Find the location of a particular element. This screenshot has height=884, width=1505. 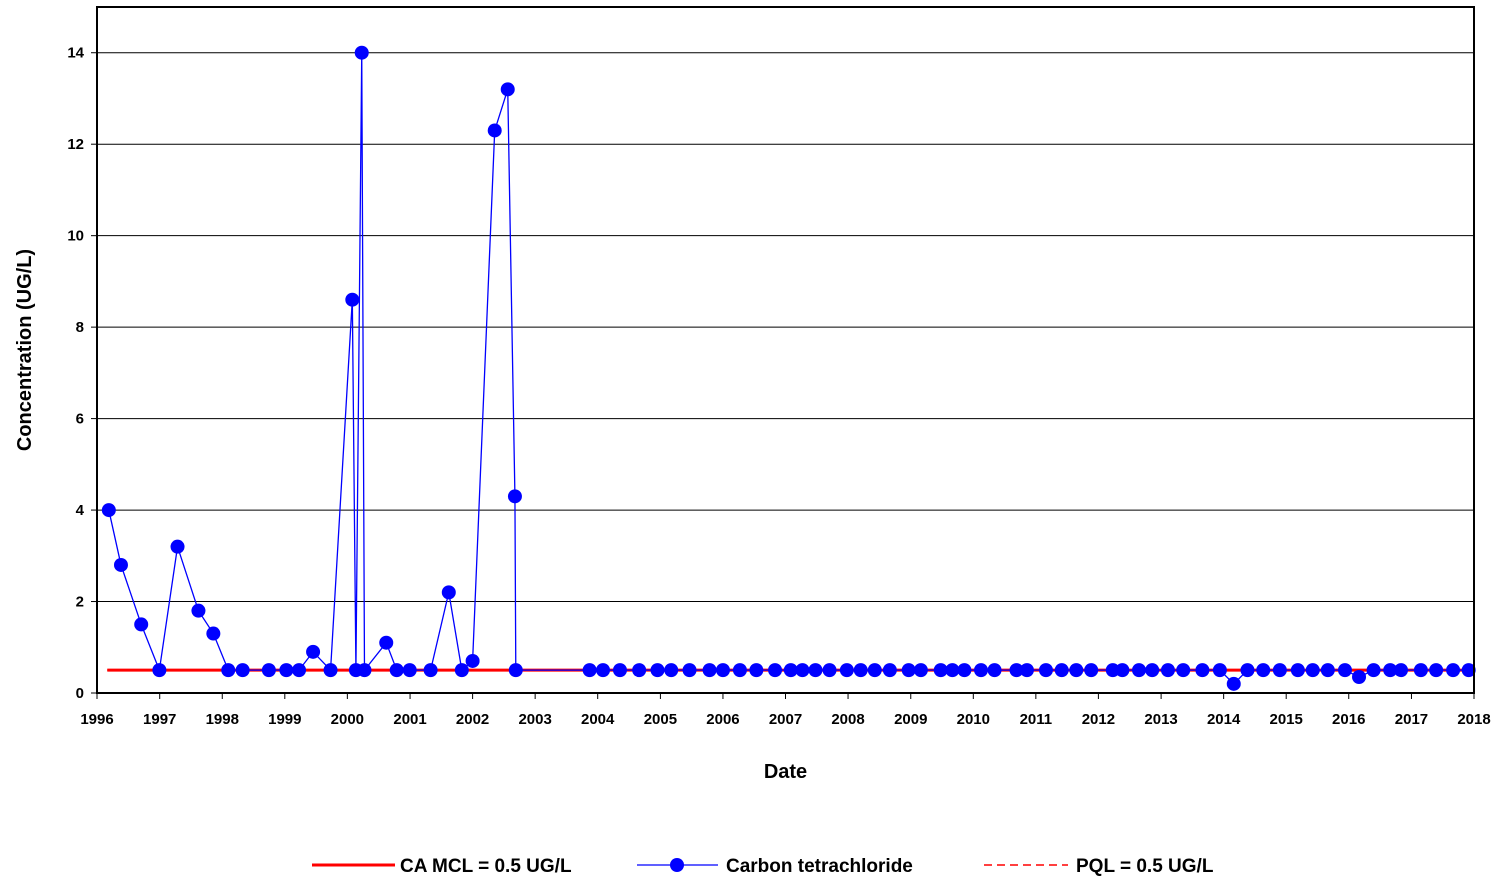

x-tick-label: 2017 is located at coordinates (1411, 719).